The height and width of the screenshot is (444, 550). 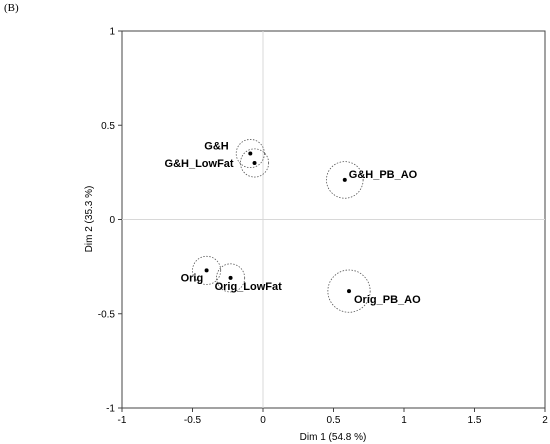 What do you see at coordinates (404, 420) in the screenshot?
I see `x-tick-label: 1` at bounding box center [404, 420].